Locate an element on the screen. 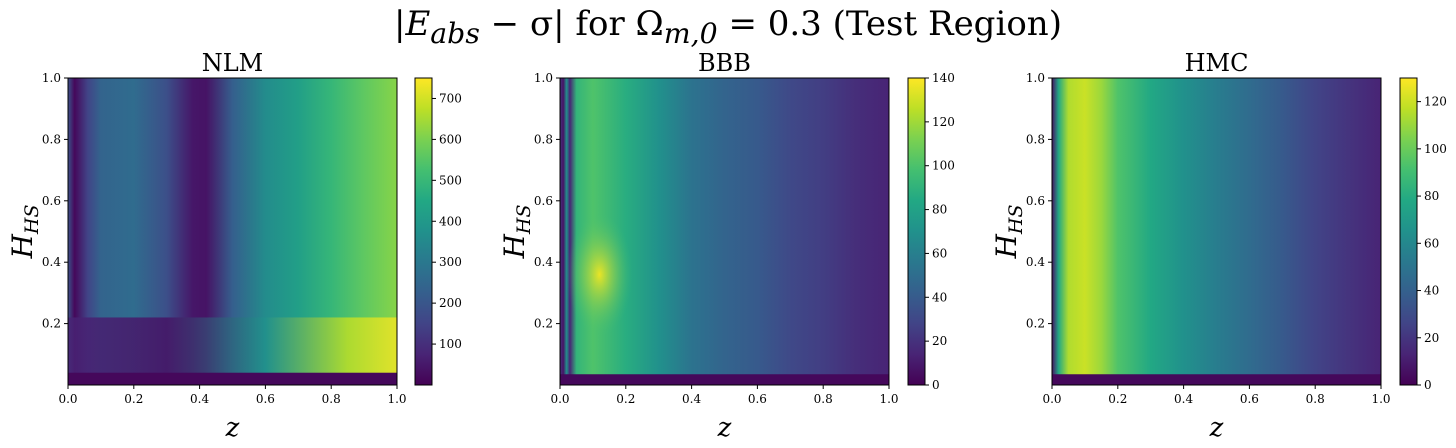 Image resolution: width=1456 pixels, height=448 pixels. title-part: − σ| for Ω is located at coordinates (571, 24).